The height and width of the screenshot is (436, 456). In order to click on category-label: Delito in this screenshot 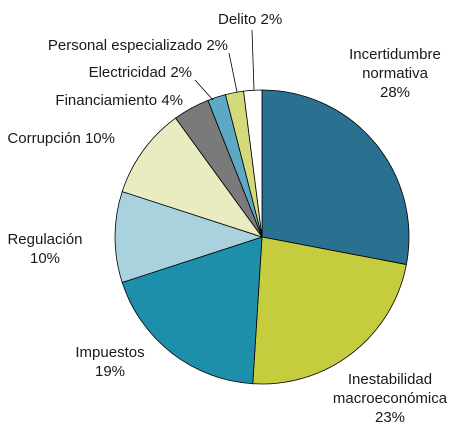, I will do `click(237, 19)`.